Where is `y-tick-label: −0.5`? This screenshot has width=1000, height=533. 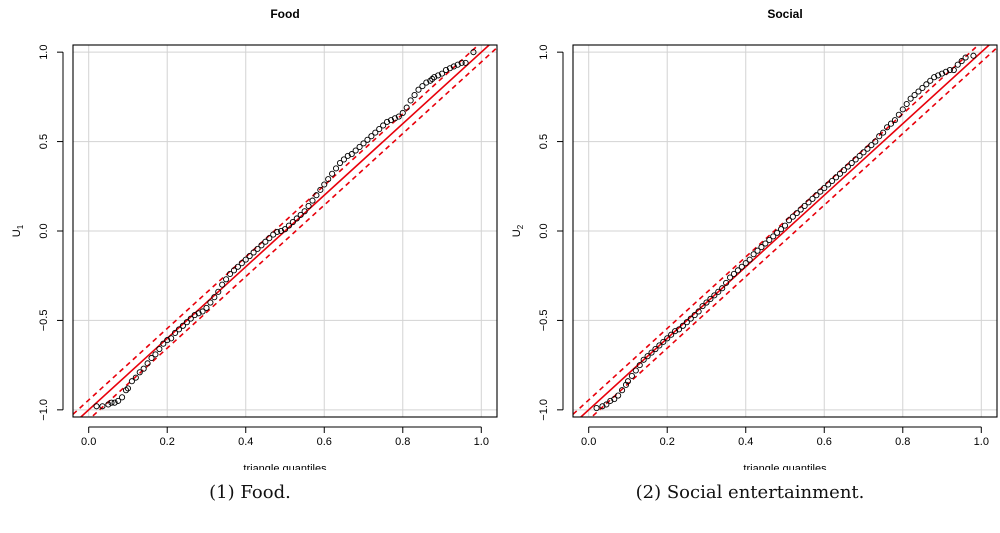 y-tick-label: −0.5 is located at coordinates (544, 321).